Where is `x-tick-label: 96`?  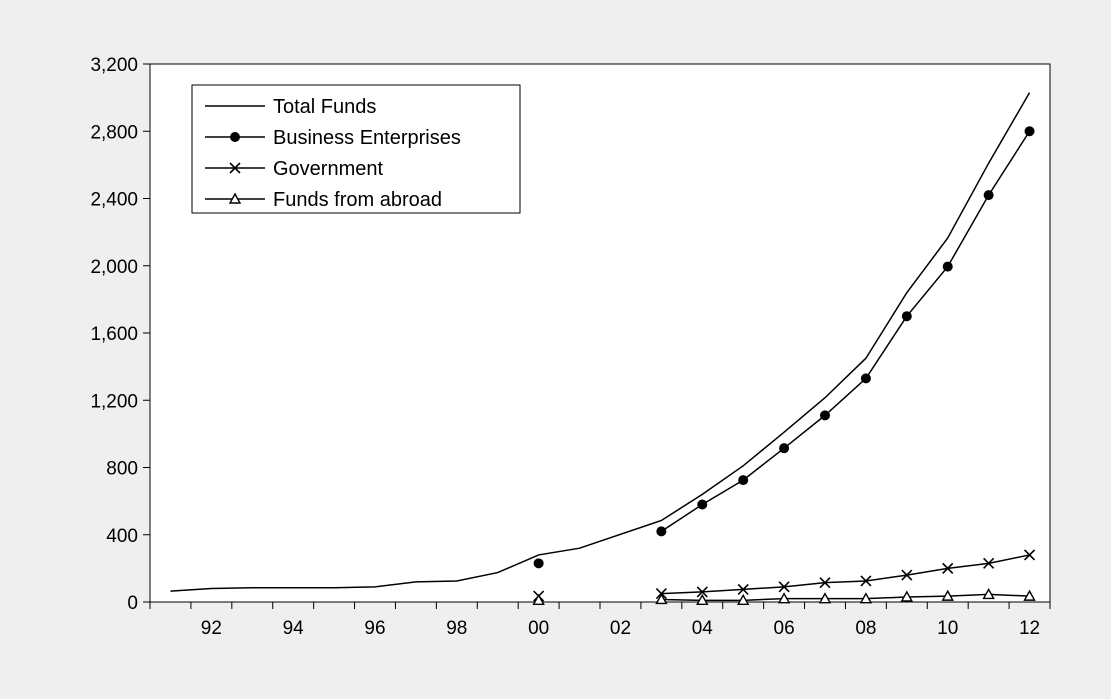
x-tick-label: 96 is located at coordinates (374, 628).